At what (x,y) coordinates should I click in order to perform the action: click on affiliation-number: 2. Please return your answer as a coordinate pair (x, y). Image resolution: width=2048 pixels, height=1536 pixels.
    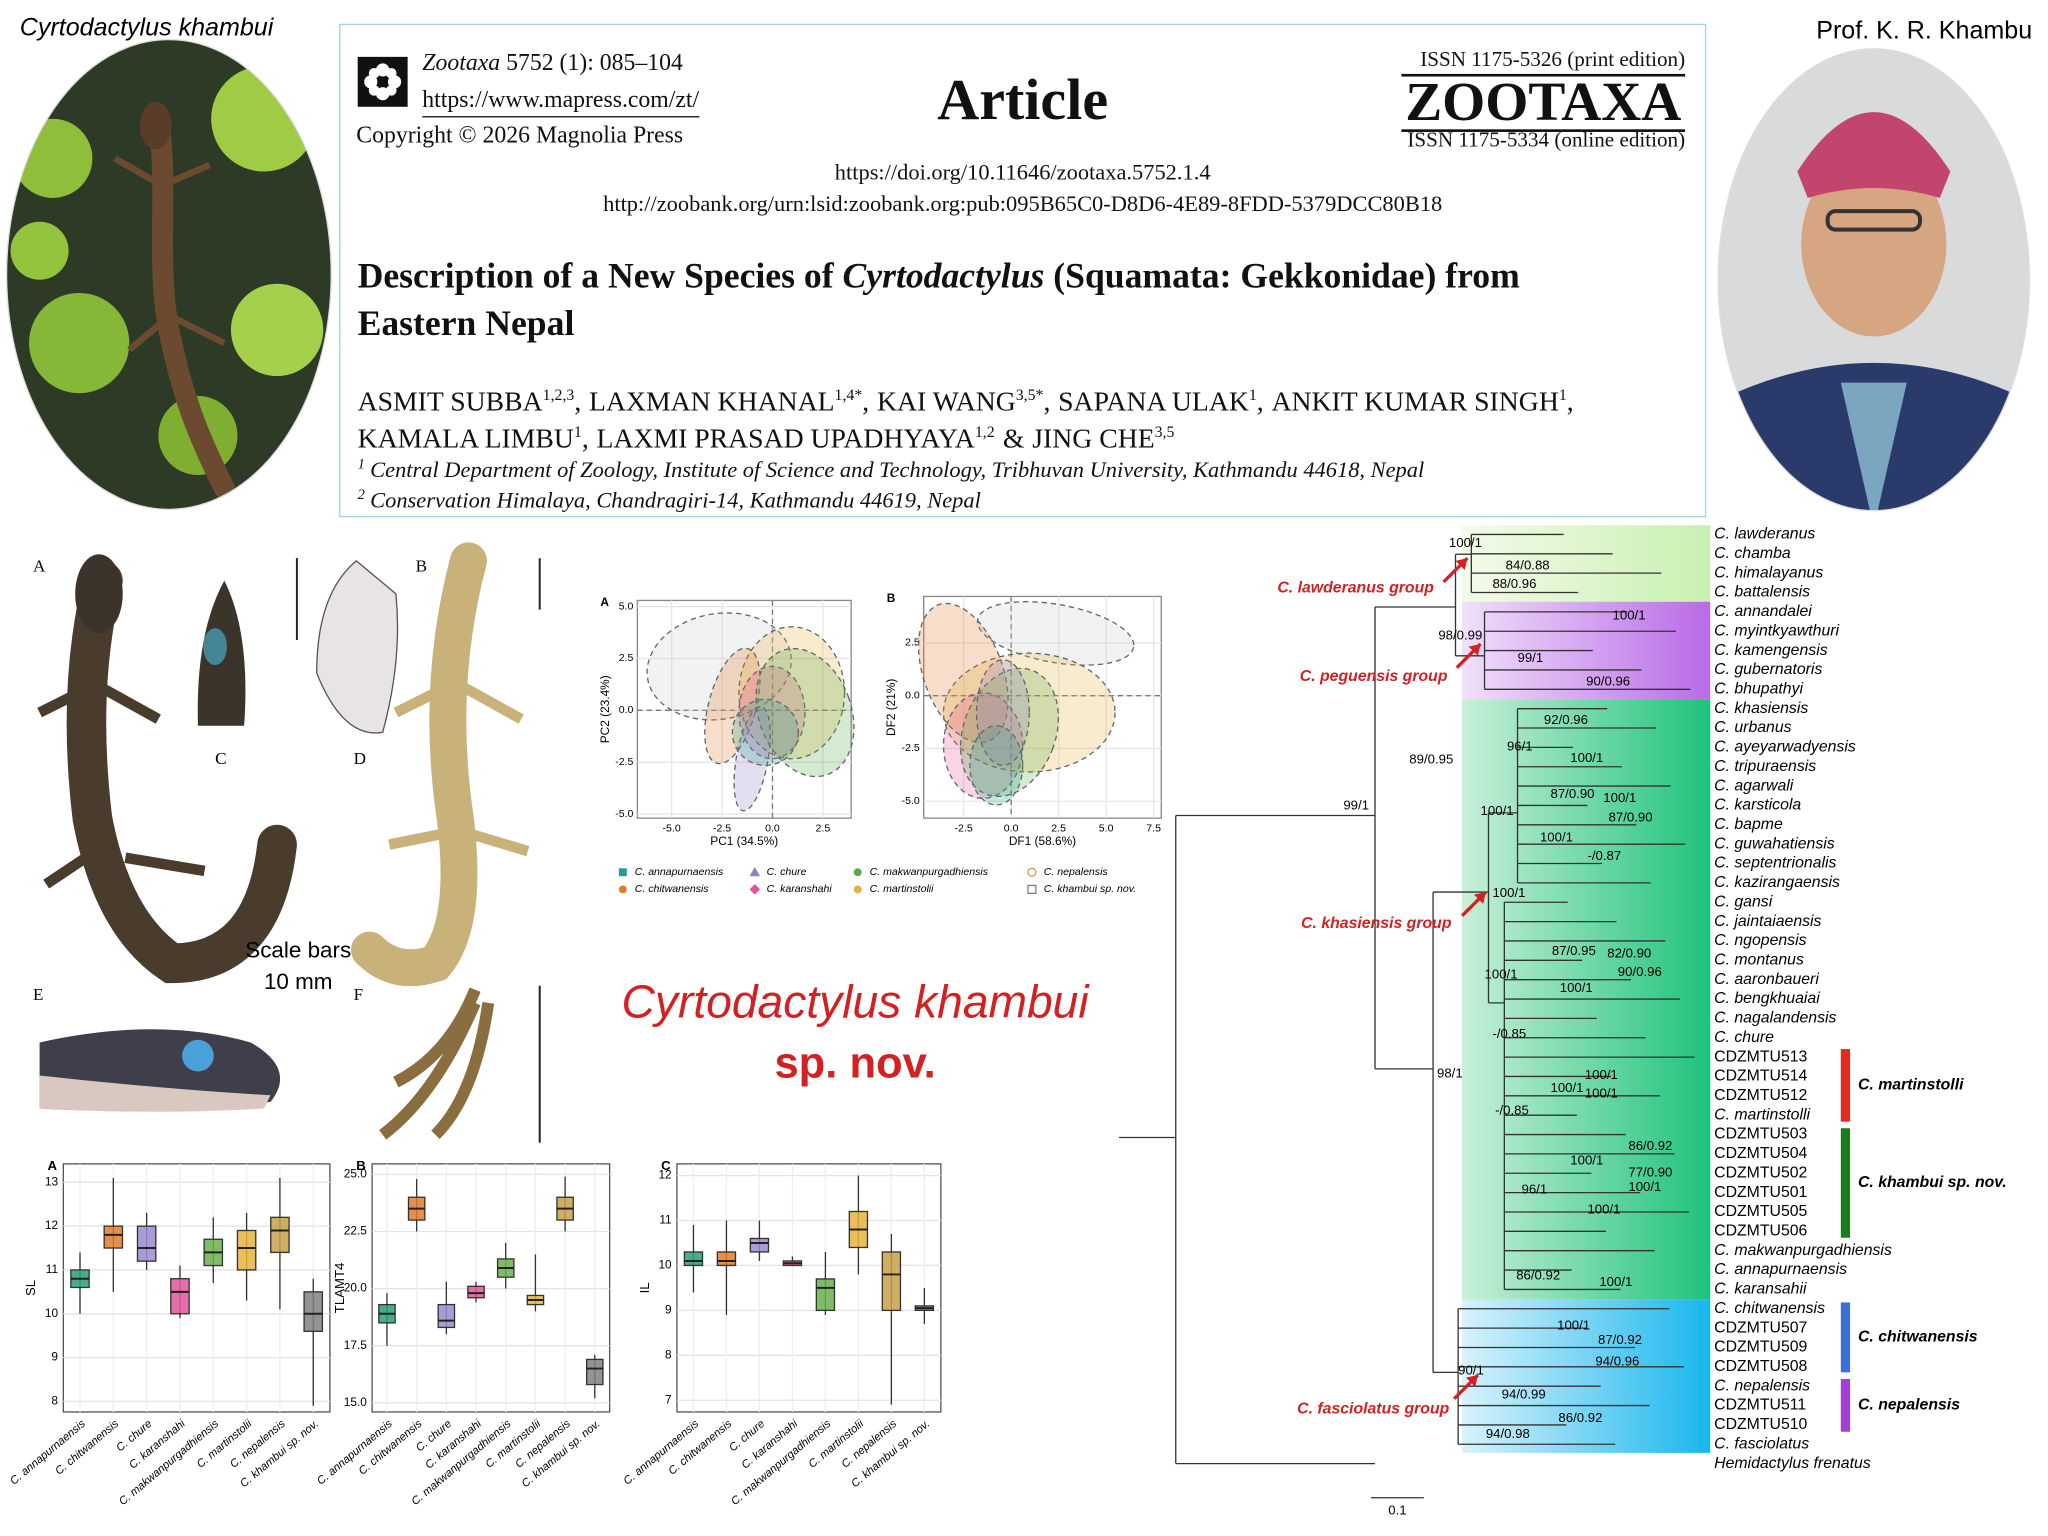
    Looking at the image, I should click on (361, 494).